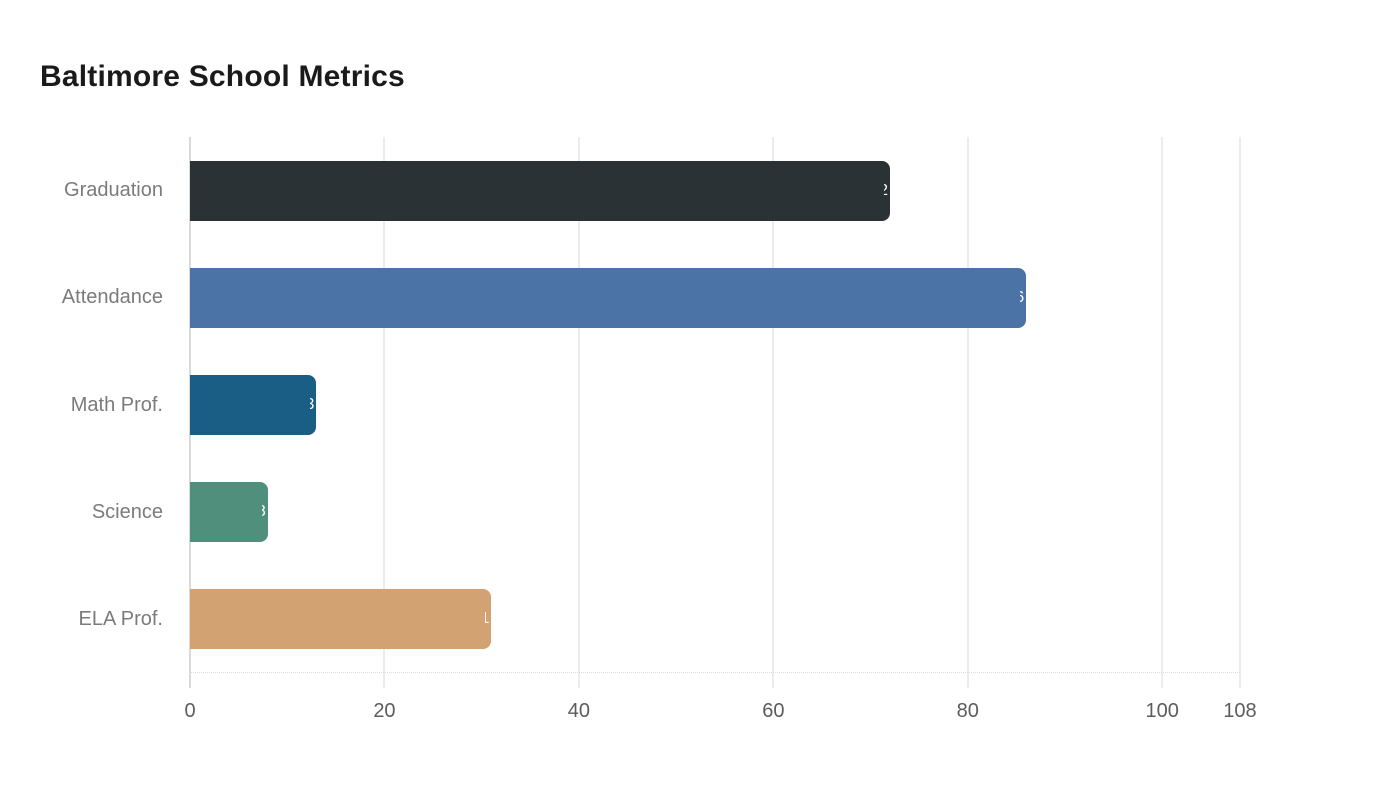 This screenshot has width=1400, height=800. What do you see at coordinates (112, 297) in the screenshot?
I see `category-label: Attendance` at bounding box center [112, 297].